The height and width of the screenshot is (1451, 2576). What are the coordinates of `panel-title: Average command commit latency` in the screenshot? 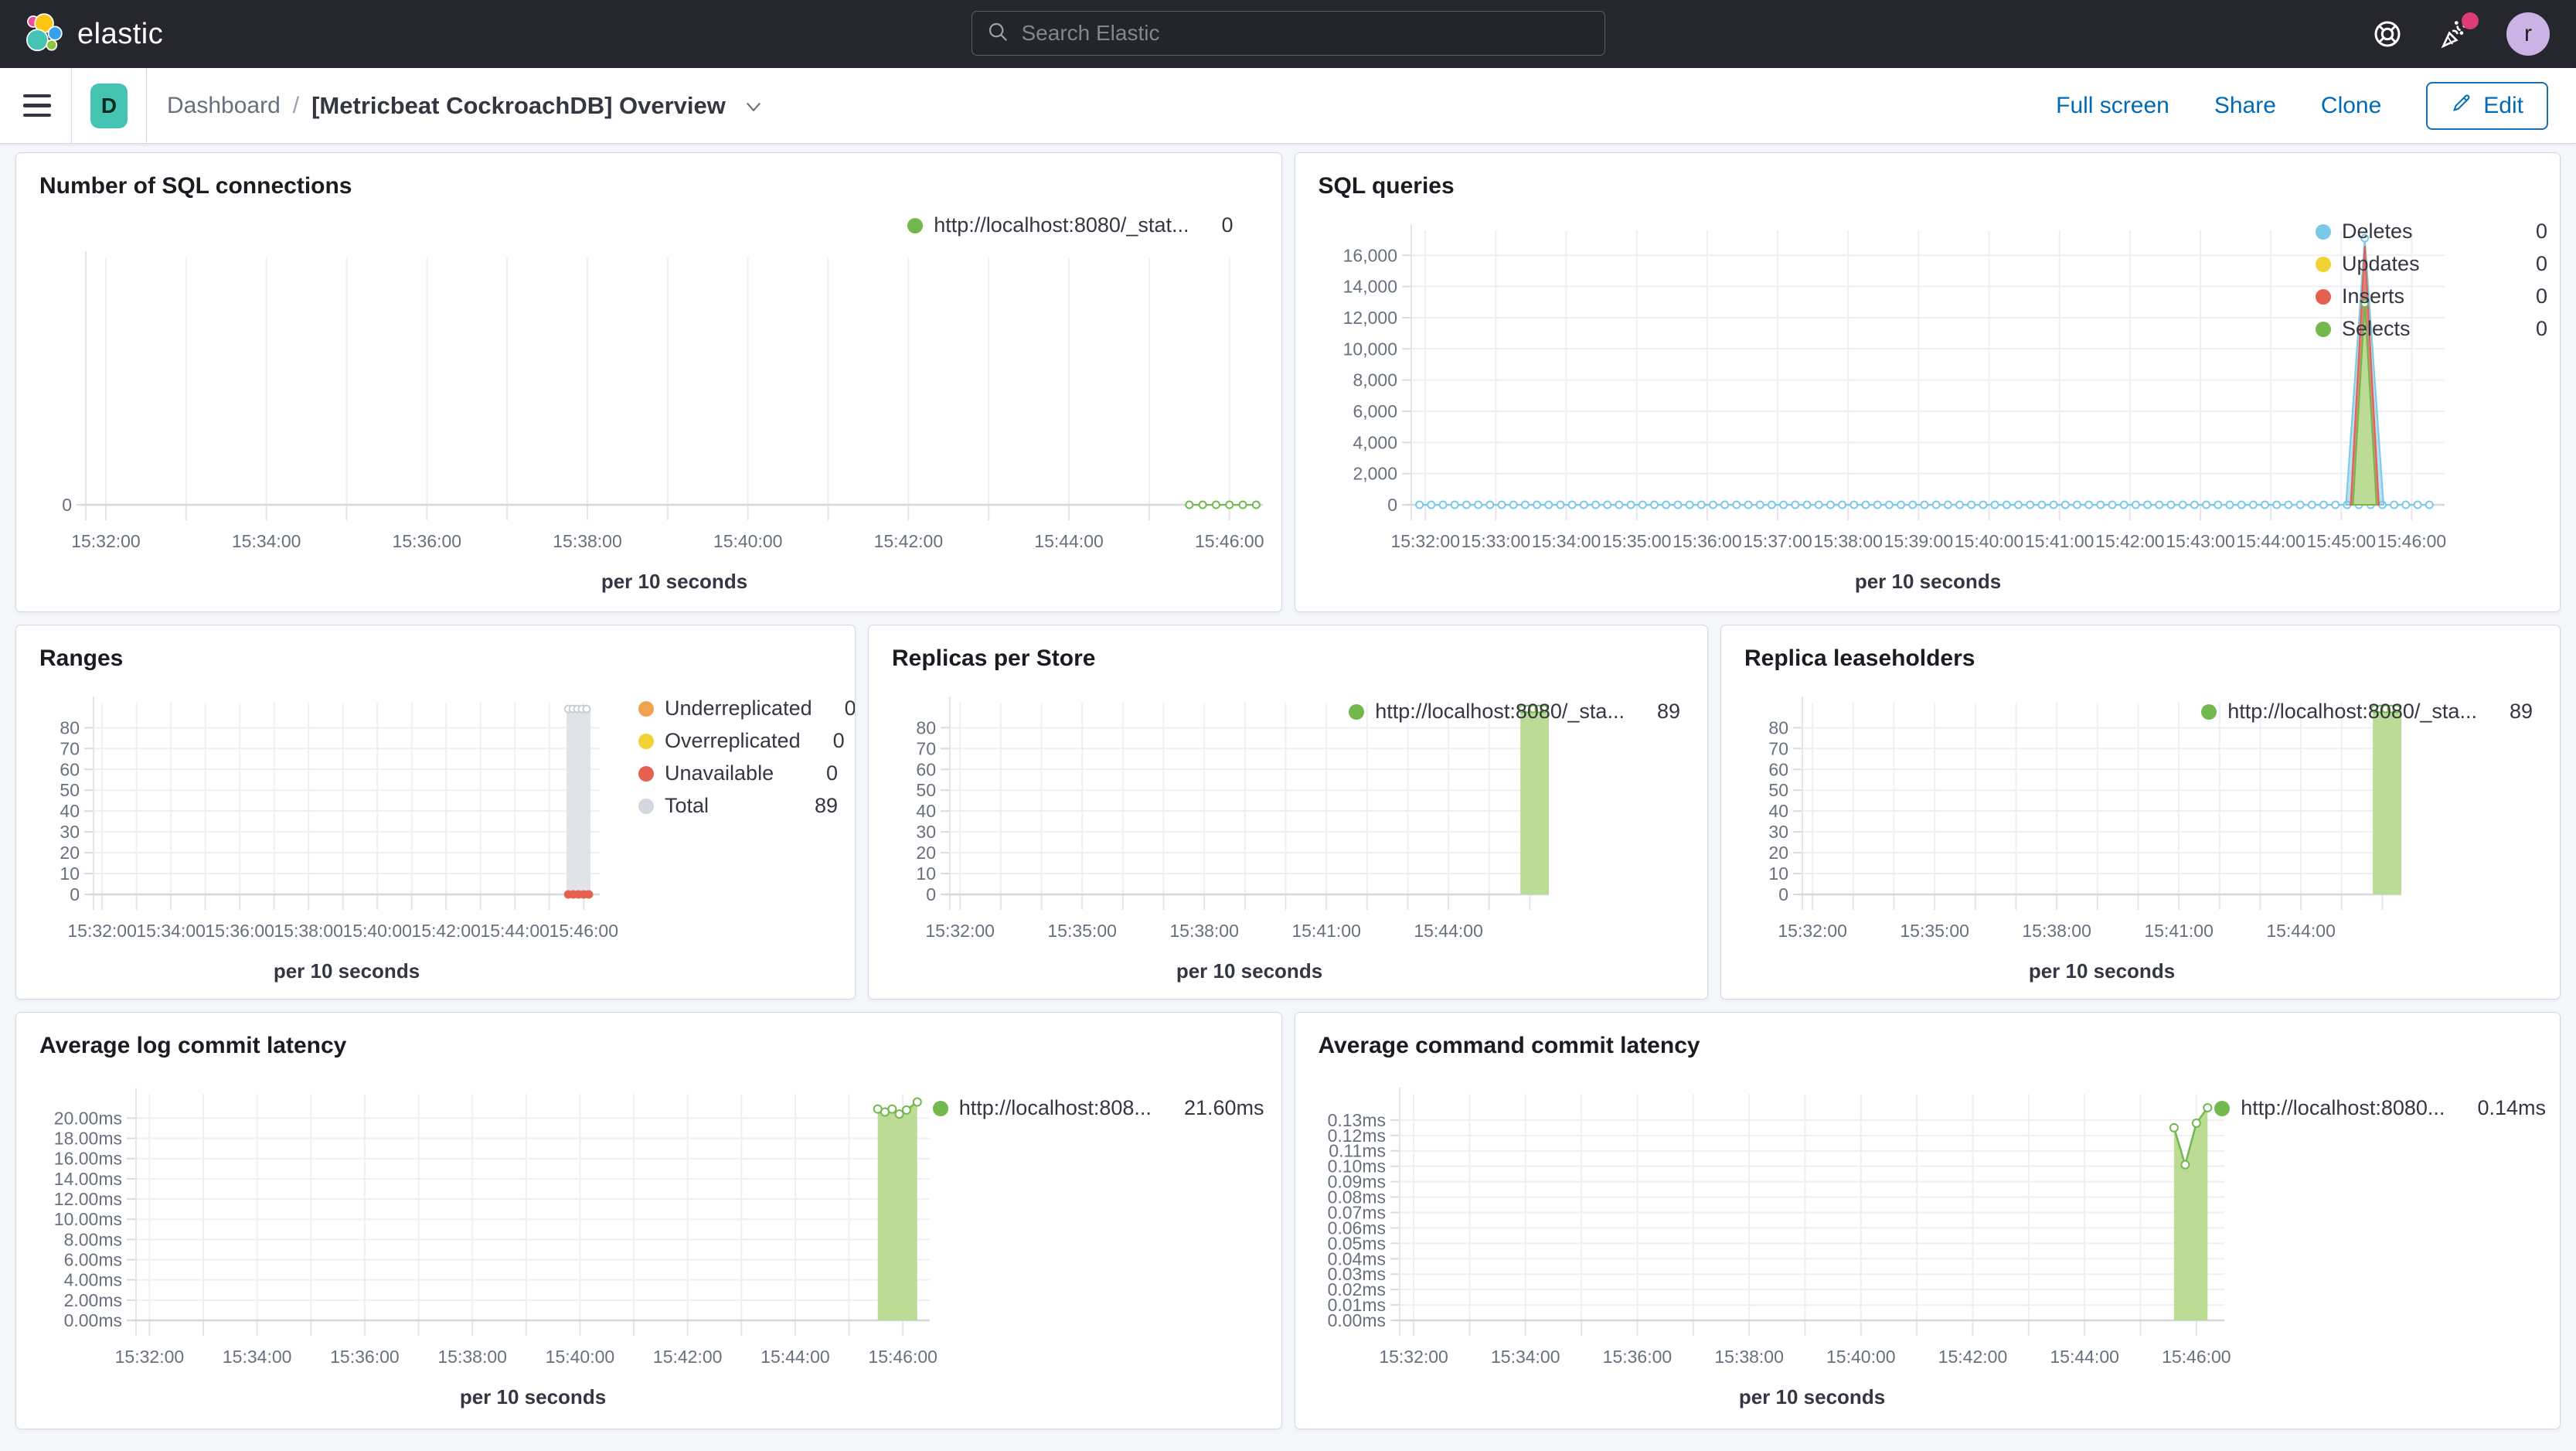 It's located at (1509, 1045).